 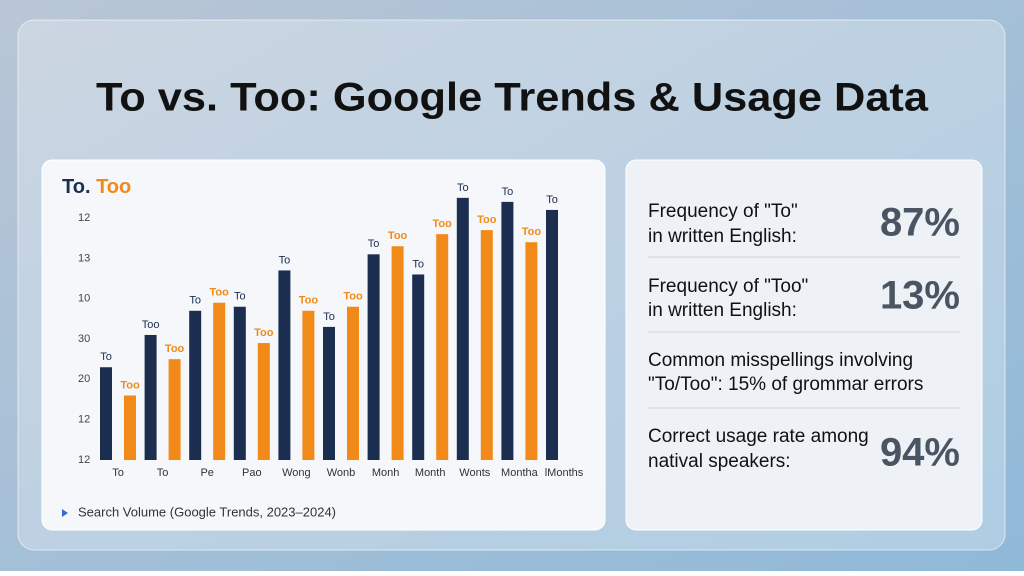 I want to click on chart-title: To. Too, so click(x=96, y=187).